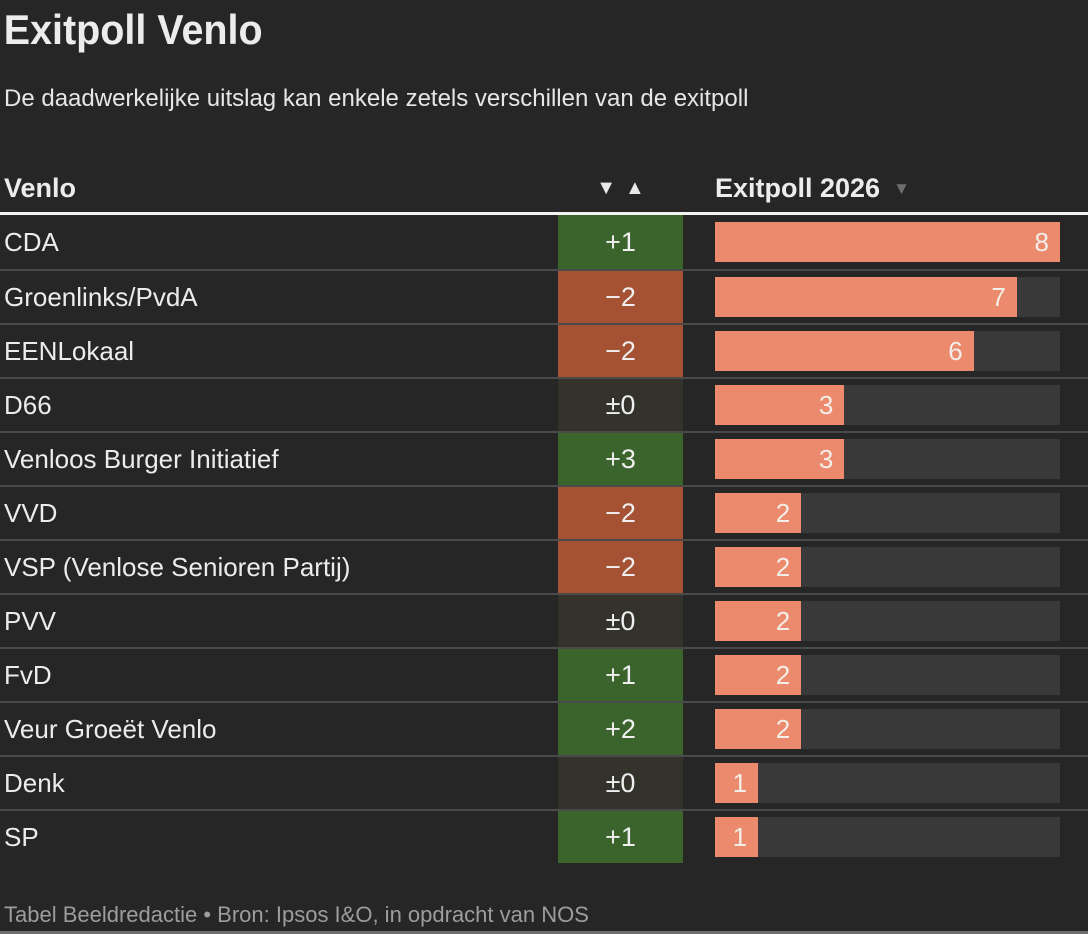 This screenshot has width=1088, height=934. What do you see at coordinates (544, 836) in the screenshot?
I see `table-row: SP +1 1` at bounding box center [544, 836].